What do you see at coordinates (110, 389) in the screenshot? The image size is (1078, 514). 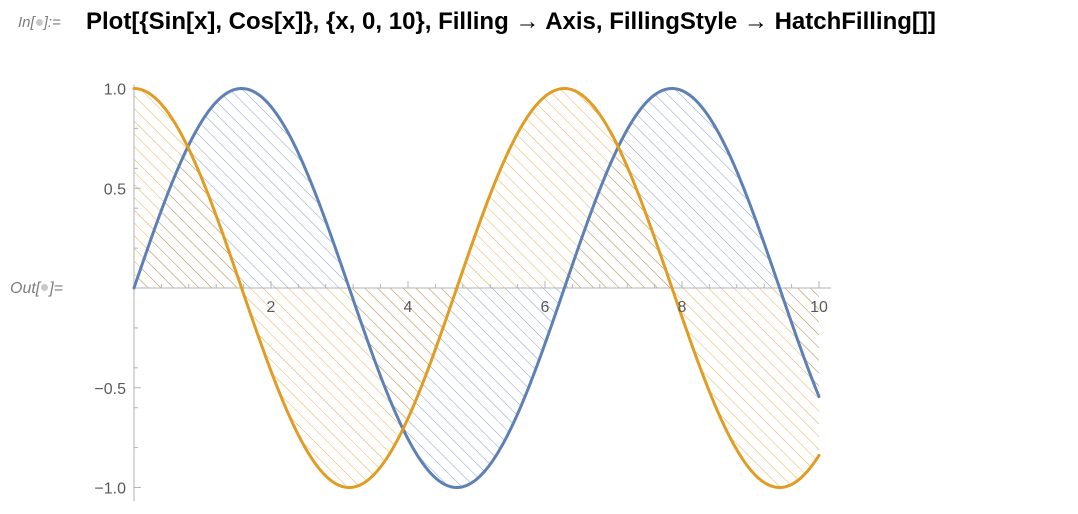 I see `y-tick-label: −0.5` at bounding box center [110, 389].